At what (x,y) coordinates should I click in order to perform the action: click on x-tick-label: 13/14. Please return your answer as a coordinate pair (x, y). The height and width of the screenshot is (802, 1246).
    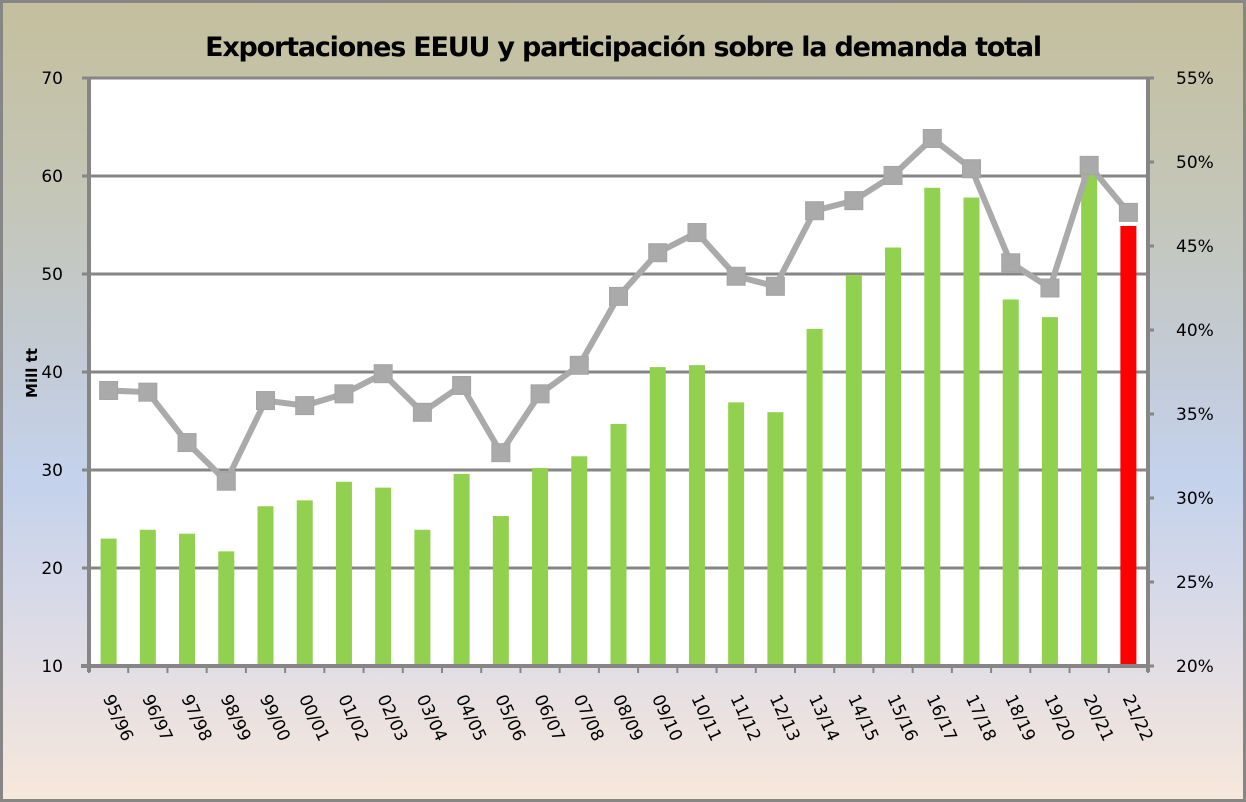
    Looking at the image, I should click on (823, 718).